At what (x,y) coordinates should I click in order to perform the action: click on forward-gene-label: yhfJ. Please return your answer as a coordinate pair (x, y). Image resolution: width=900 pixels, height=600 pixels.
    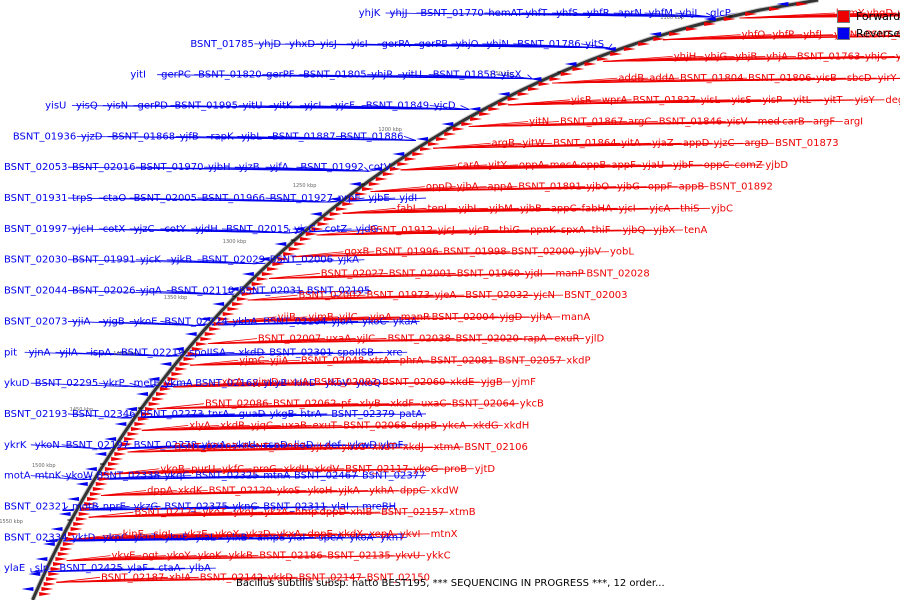
    Looking at the image, I should click on (812, 35).